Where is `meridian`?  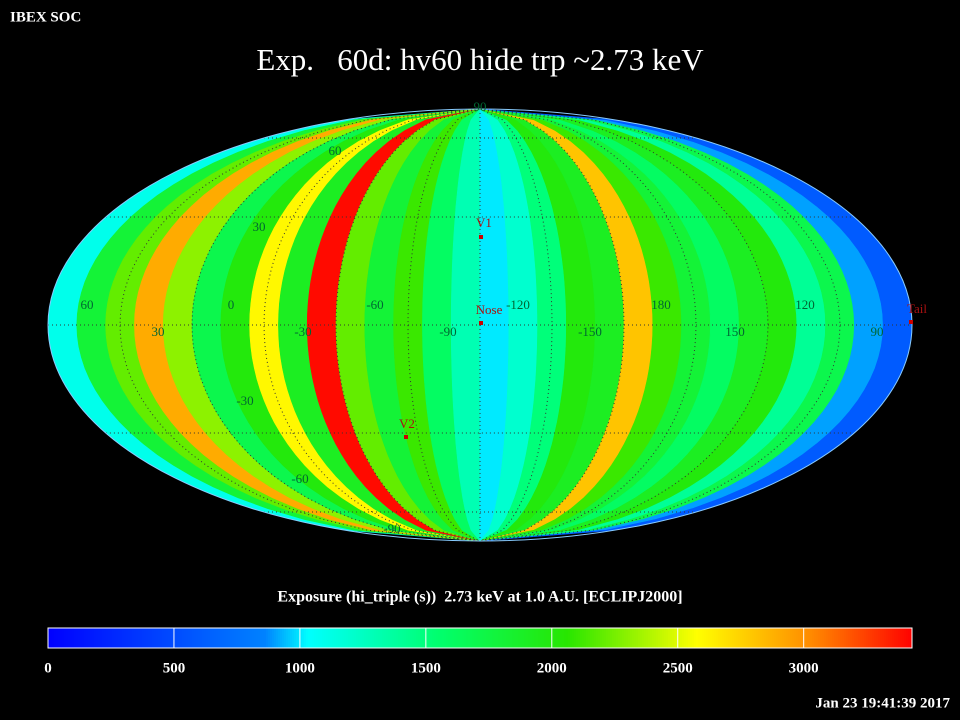
meridian is located at coordinates (372, 325).